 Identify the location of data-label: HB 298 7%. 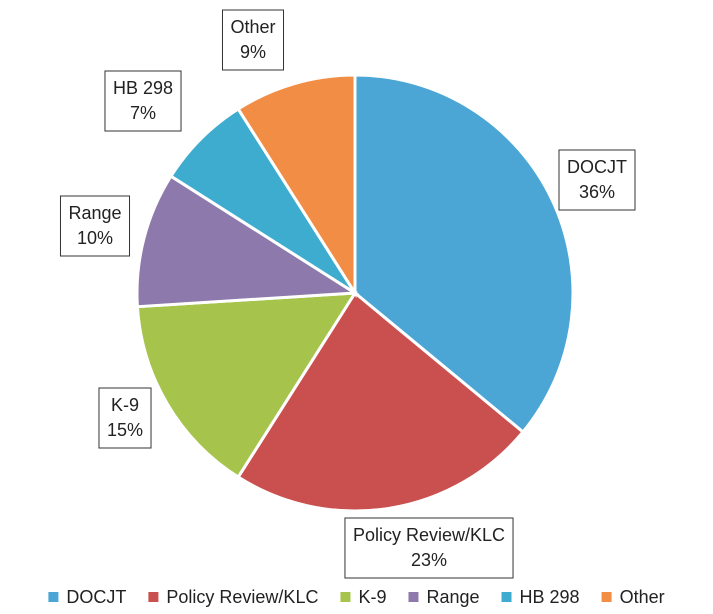
(143, 101).